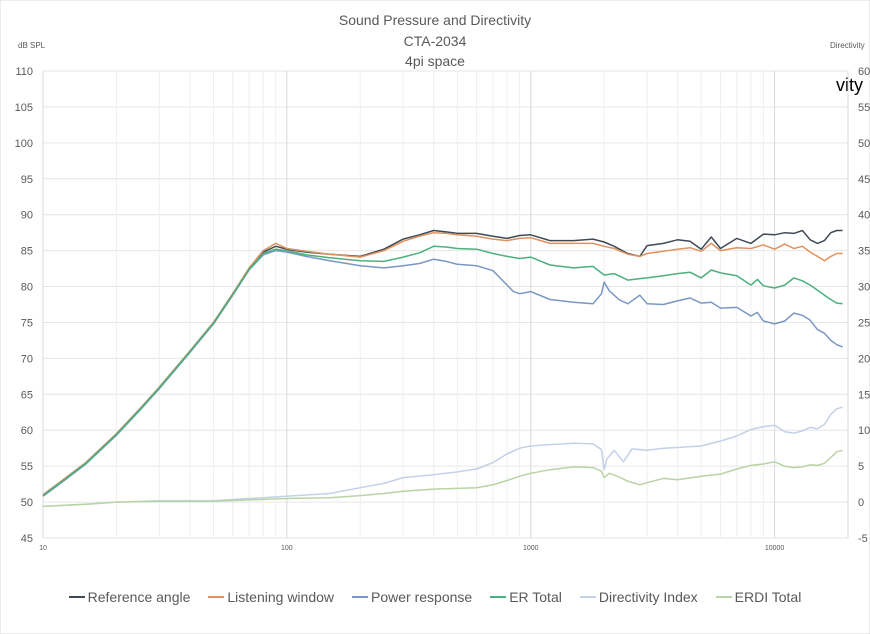  What do you see at coordinates (861, 467) in the screenshot?
I see `y-right-tick-label: 5` at bounding box center [861, 467].